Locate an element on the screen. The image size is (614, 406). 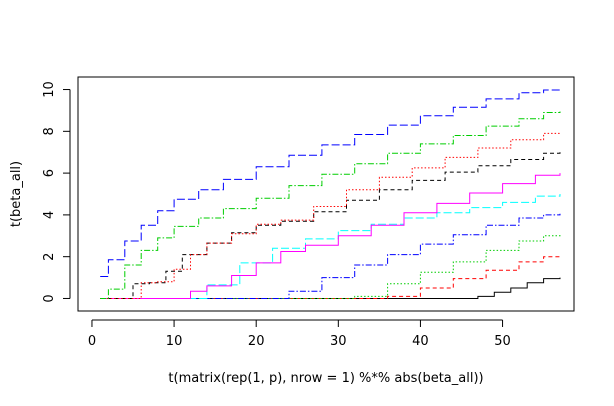
x-tick-label: 40 is located at coordinates (420, 341).